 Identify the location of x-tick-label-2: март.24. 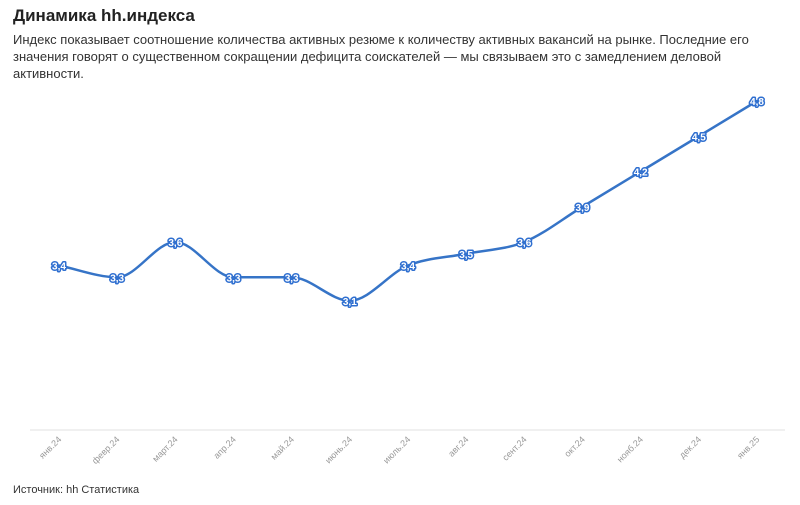
(164, 448).